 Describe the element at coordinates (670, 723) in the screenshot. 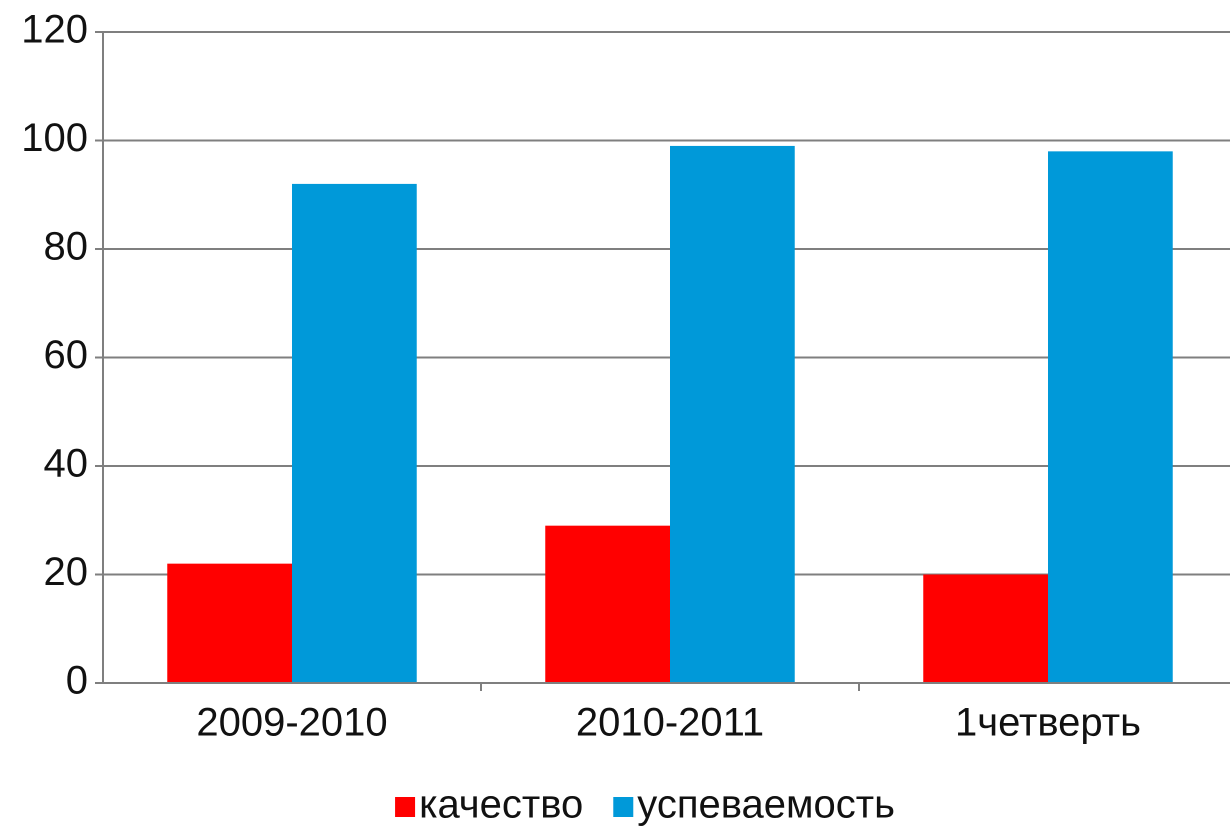

I see `x-tick-label: 2010-2011` at that location.